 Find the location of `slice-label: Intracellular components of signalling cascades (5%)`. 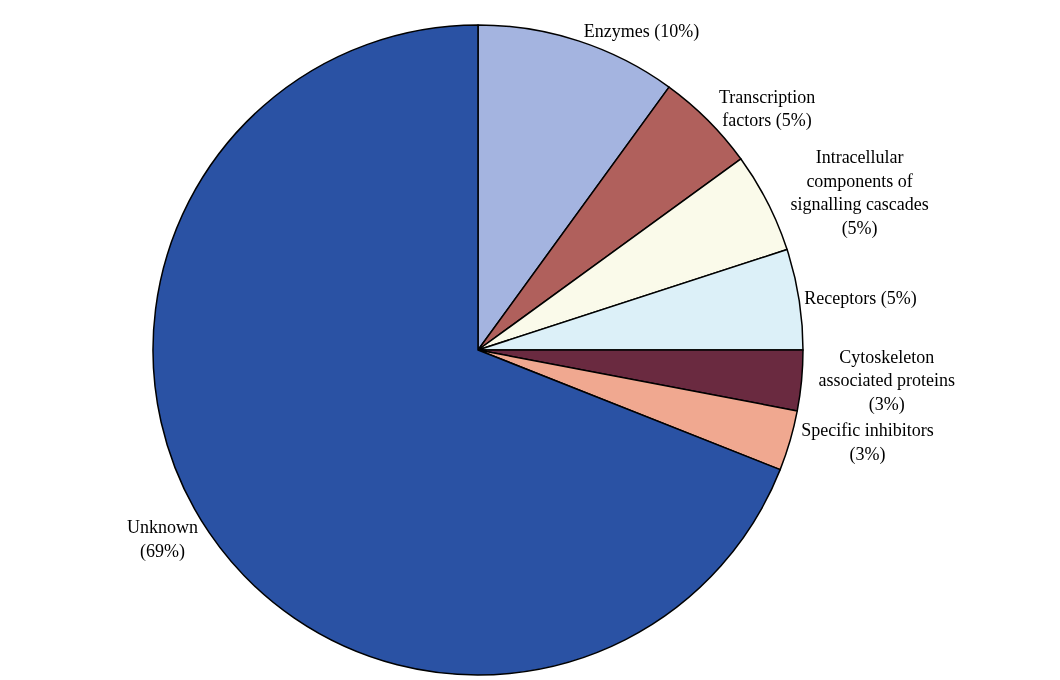

slice-label: Intracellular components of signalling cascades (5%) is located at coordinates (859, 193).